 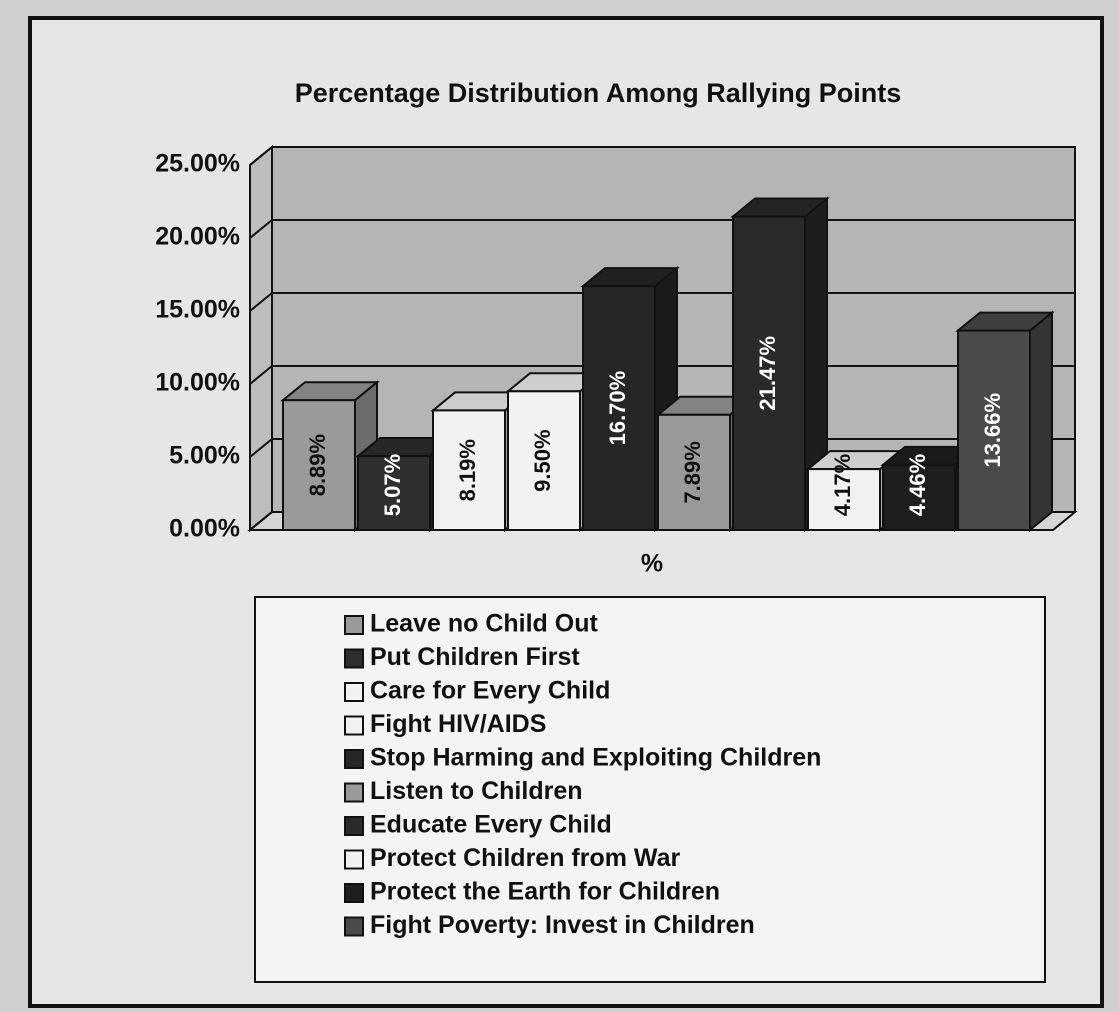 I want to click on y-tick-label: 20.00%, so click(x=197, y=237).